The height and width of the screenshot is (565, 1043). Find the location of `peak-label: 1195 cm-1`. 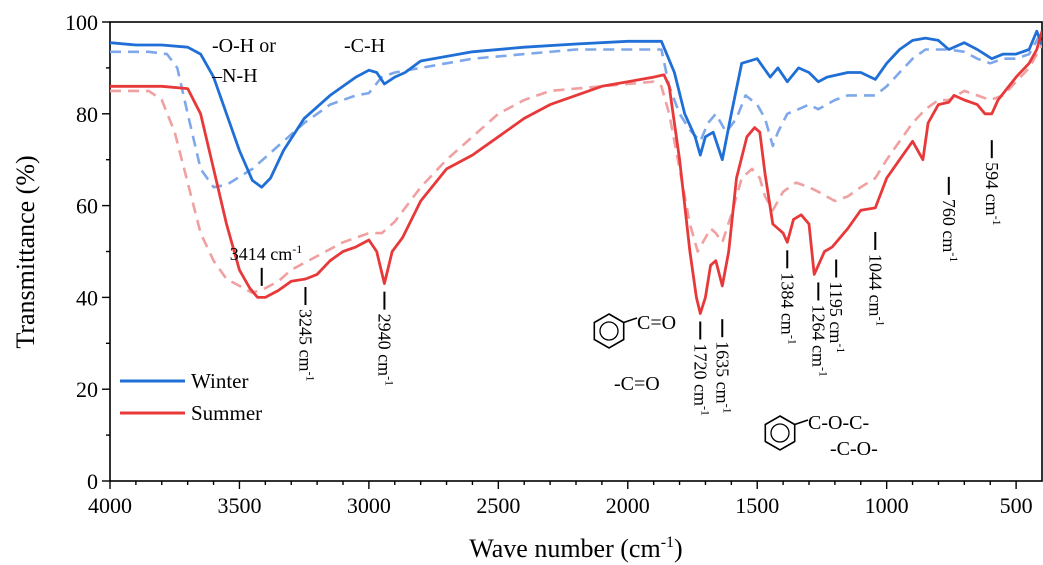

peak-label: 1195 cm-1 is located at coordinates (837, 318).